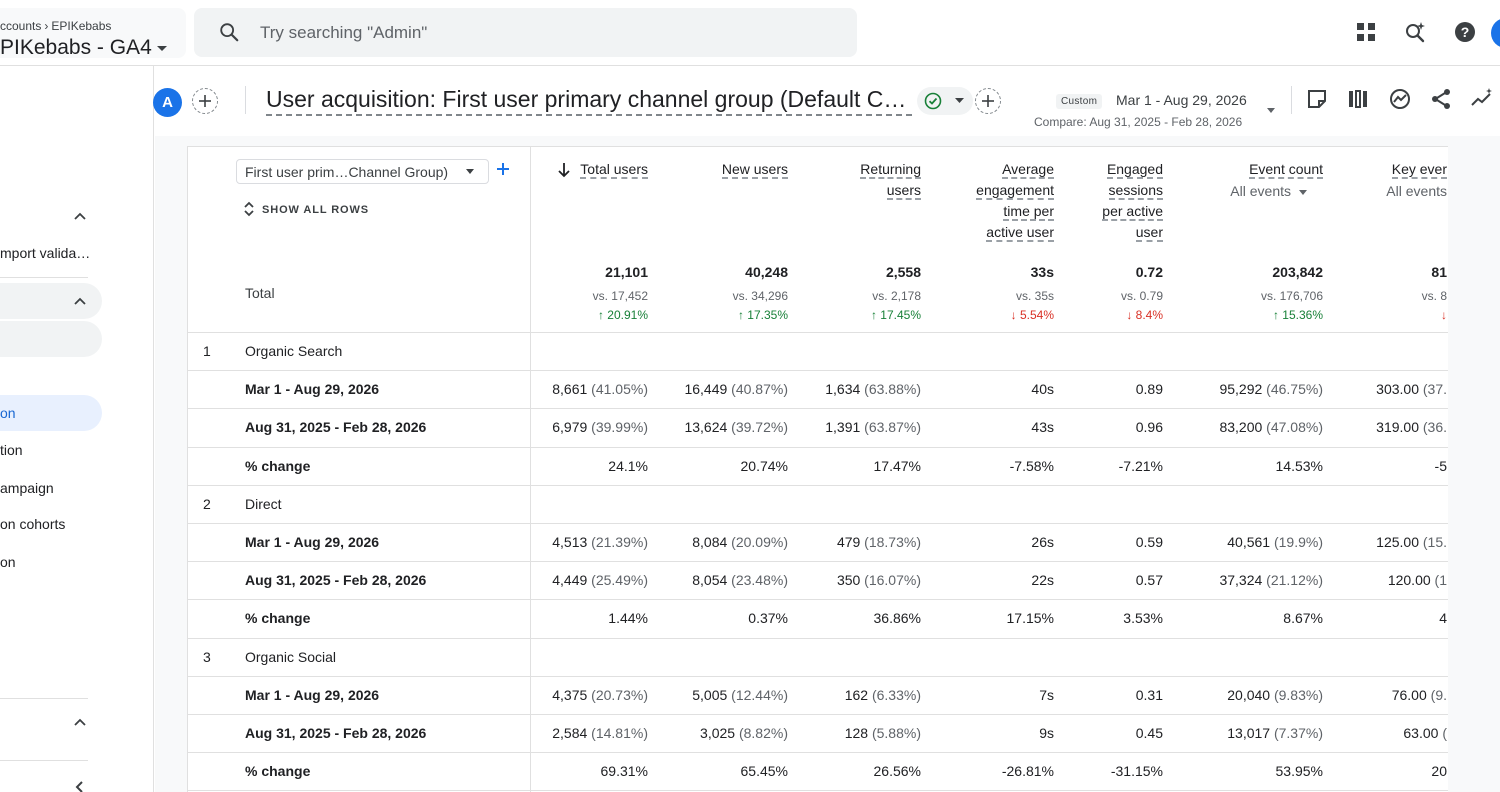 This screenshot has width=1500, height=792. Describe the element at coordinates (1465, 32) in the screenshot. I see `help-icon: ?` at that location.